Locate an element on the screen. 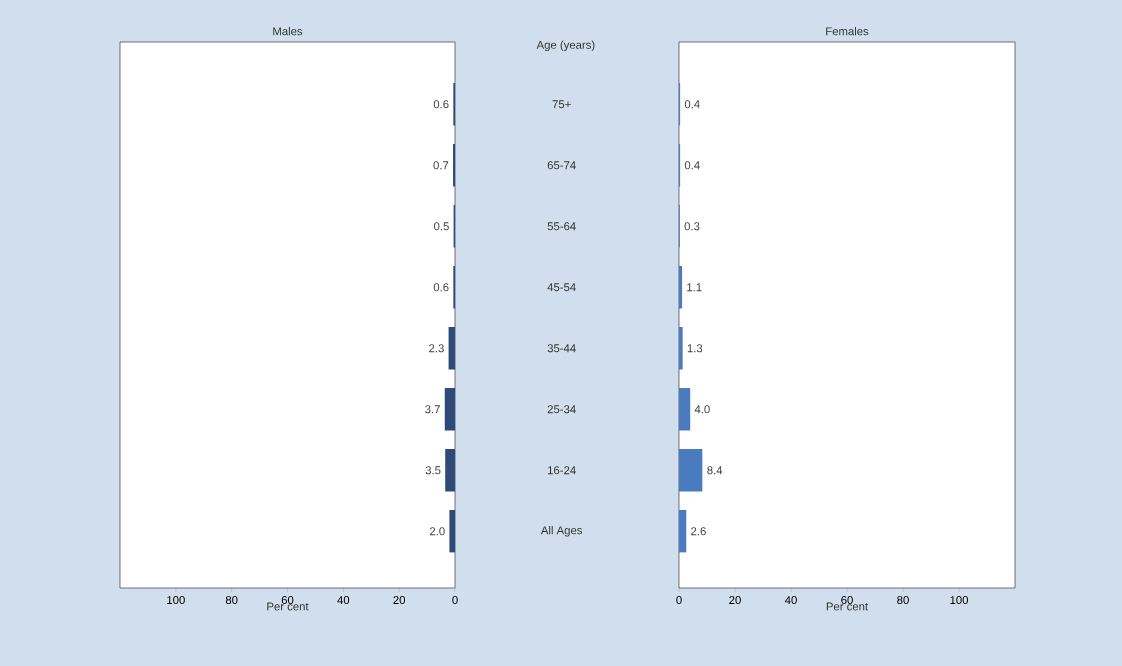 This screenshot has width=1122, height=666. y-tick-label: 35-44 is located at coordinates (561, 348).